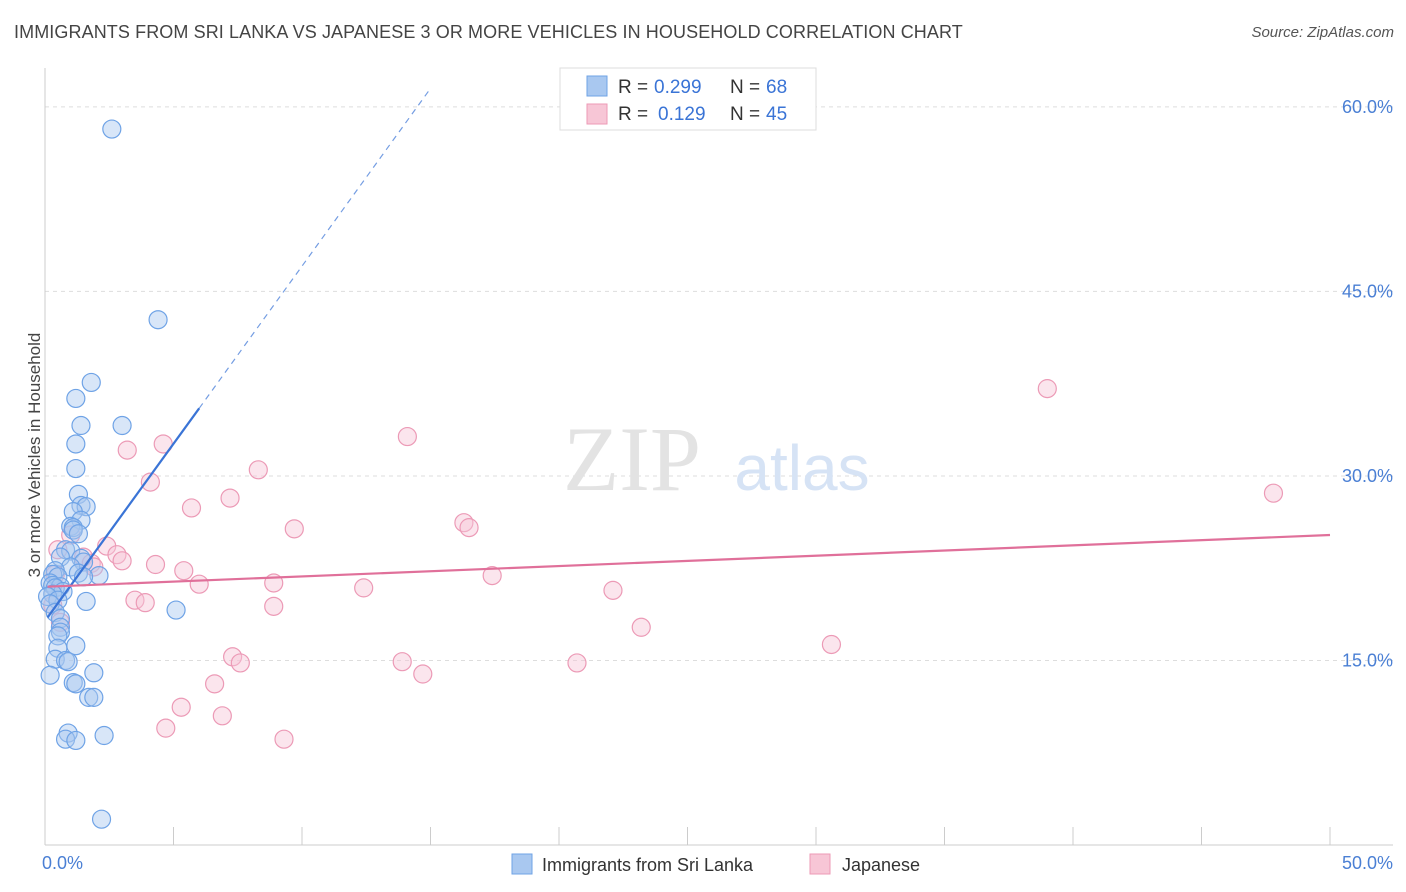  What do you see at coordinates (597, 86) in the screenshot?
I see `stats-legend-swatch-blue` at bounding box center [597, 86].